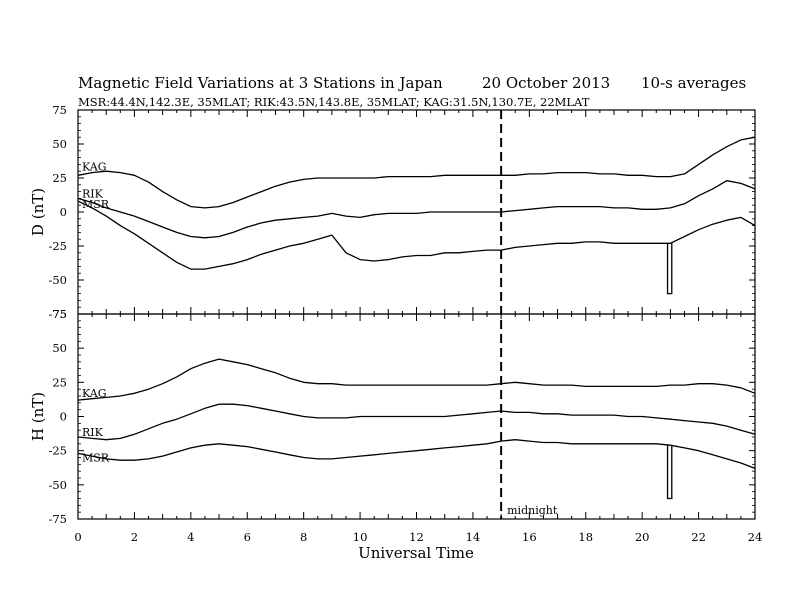 Image resolution: width=792 pixels, height=612 pixels. I want to click on panel-h-ylabel: H (nT), so click(38, 416).